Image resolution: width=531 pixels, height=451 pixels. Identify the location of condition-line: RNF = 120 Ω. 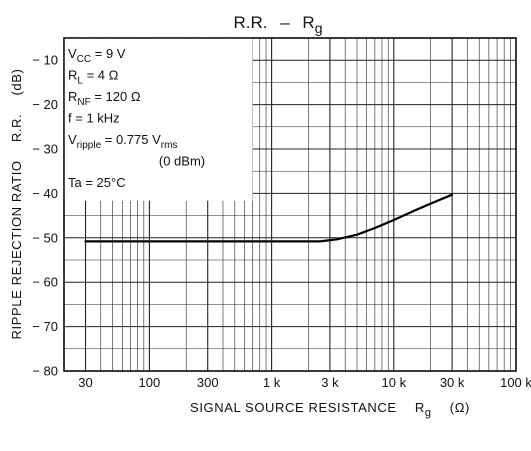
(104, 98).